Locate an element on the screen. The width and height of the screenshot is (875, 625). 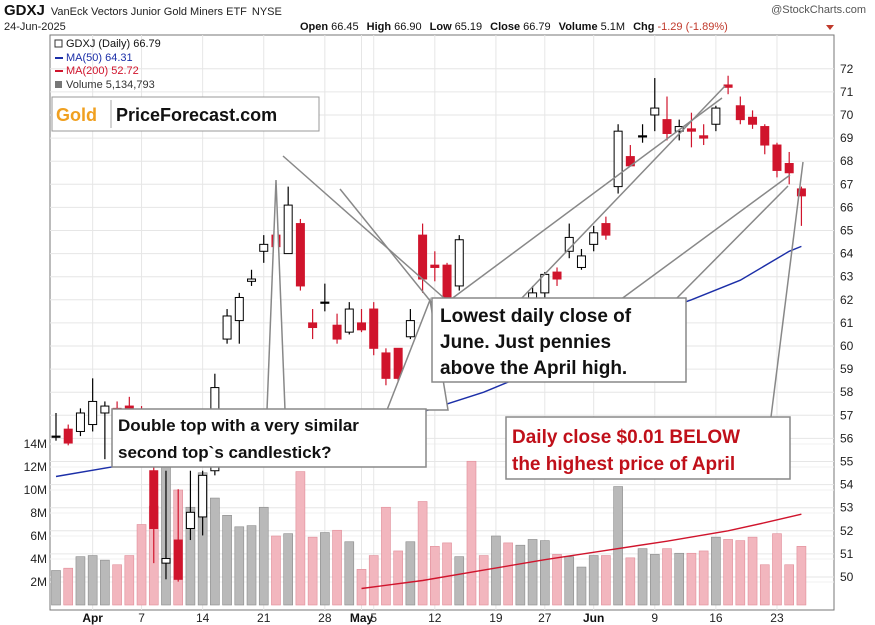
watermark-site: PriceForecast.com is located at coordinates (196, 115).